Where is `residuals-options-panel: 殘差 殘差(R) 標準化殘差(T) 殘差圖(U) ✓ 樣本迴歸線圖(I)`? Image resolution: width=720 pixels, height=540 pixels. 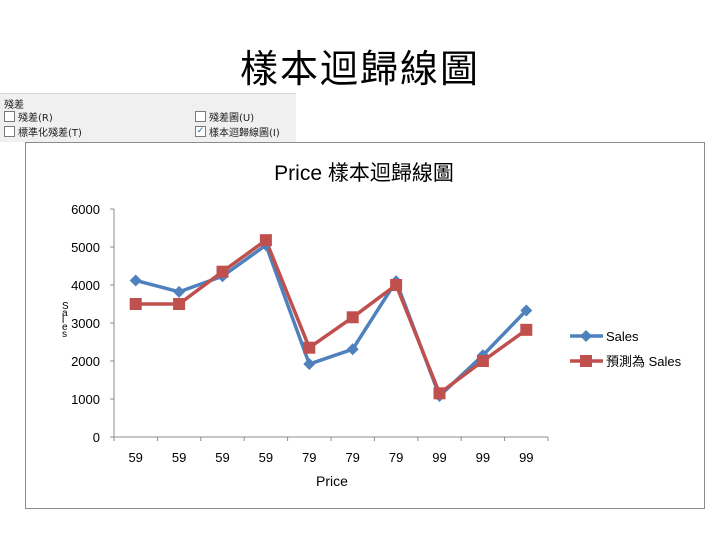 residuals-options-panel: 殘差 殘差(R) 標準化殘差(T) 殘差圖(U) ✓ 樣本迴歸線圖(I) is located at coordinates (148, 117).